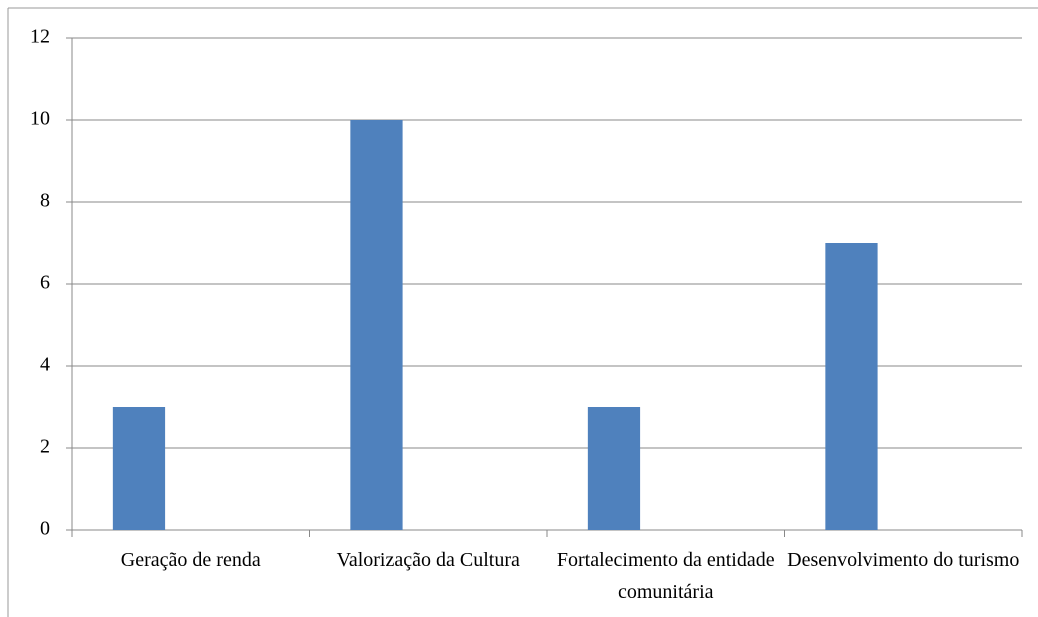 Image resolution: width=1038 pixels, height=617 pixels. What do you see at coordinates (45, 283) in the screenshot?
I see `y-tick-label: 6` at bounding box center [45, 283].